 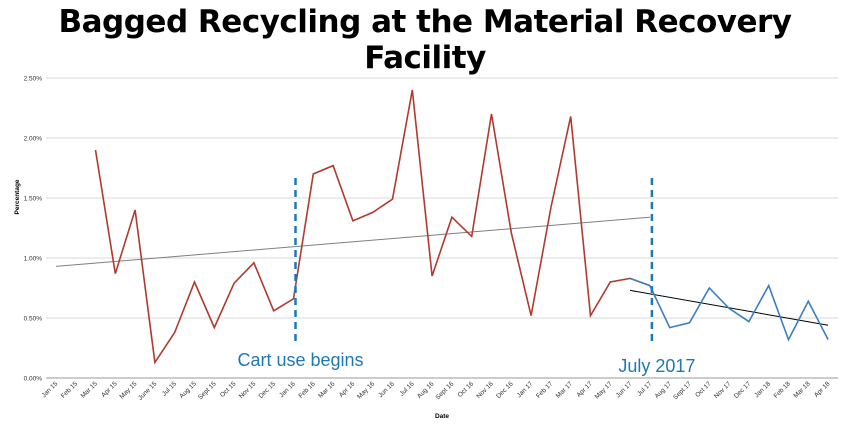 What do you see at coordinates (207, 390) in the screenshot?
I see `x-tick-label: Sept 15` at bounding box center [207, 390].